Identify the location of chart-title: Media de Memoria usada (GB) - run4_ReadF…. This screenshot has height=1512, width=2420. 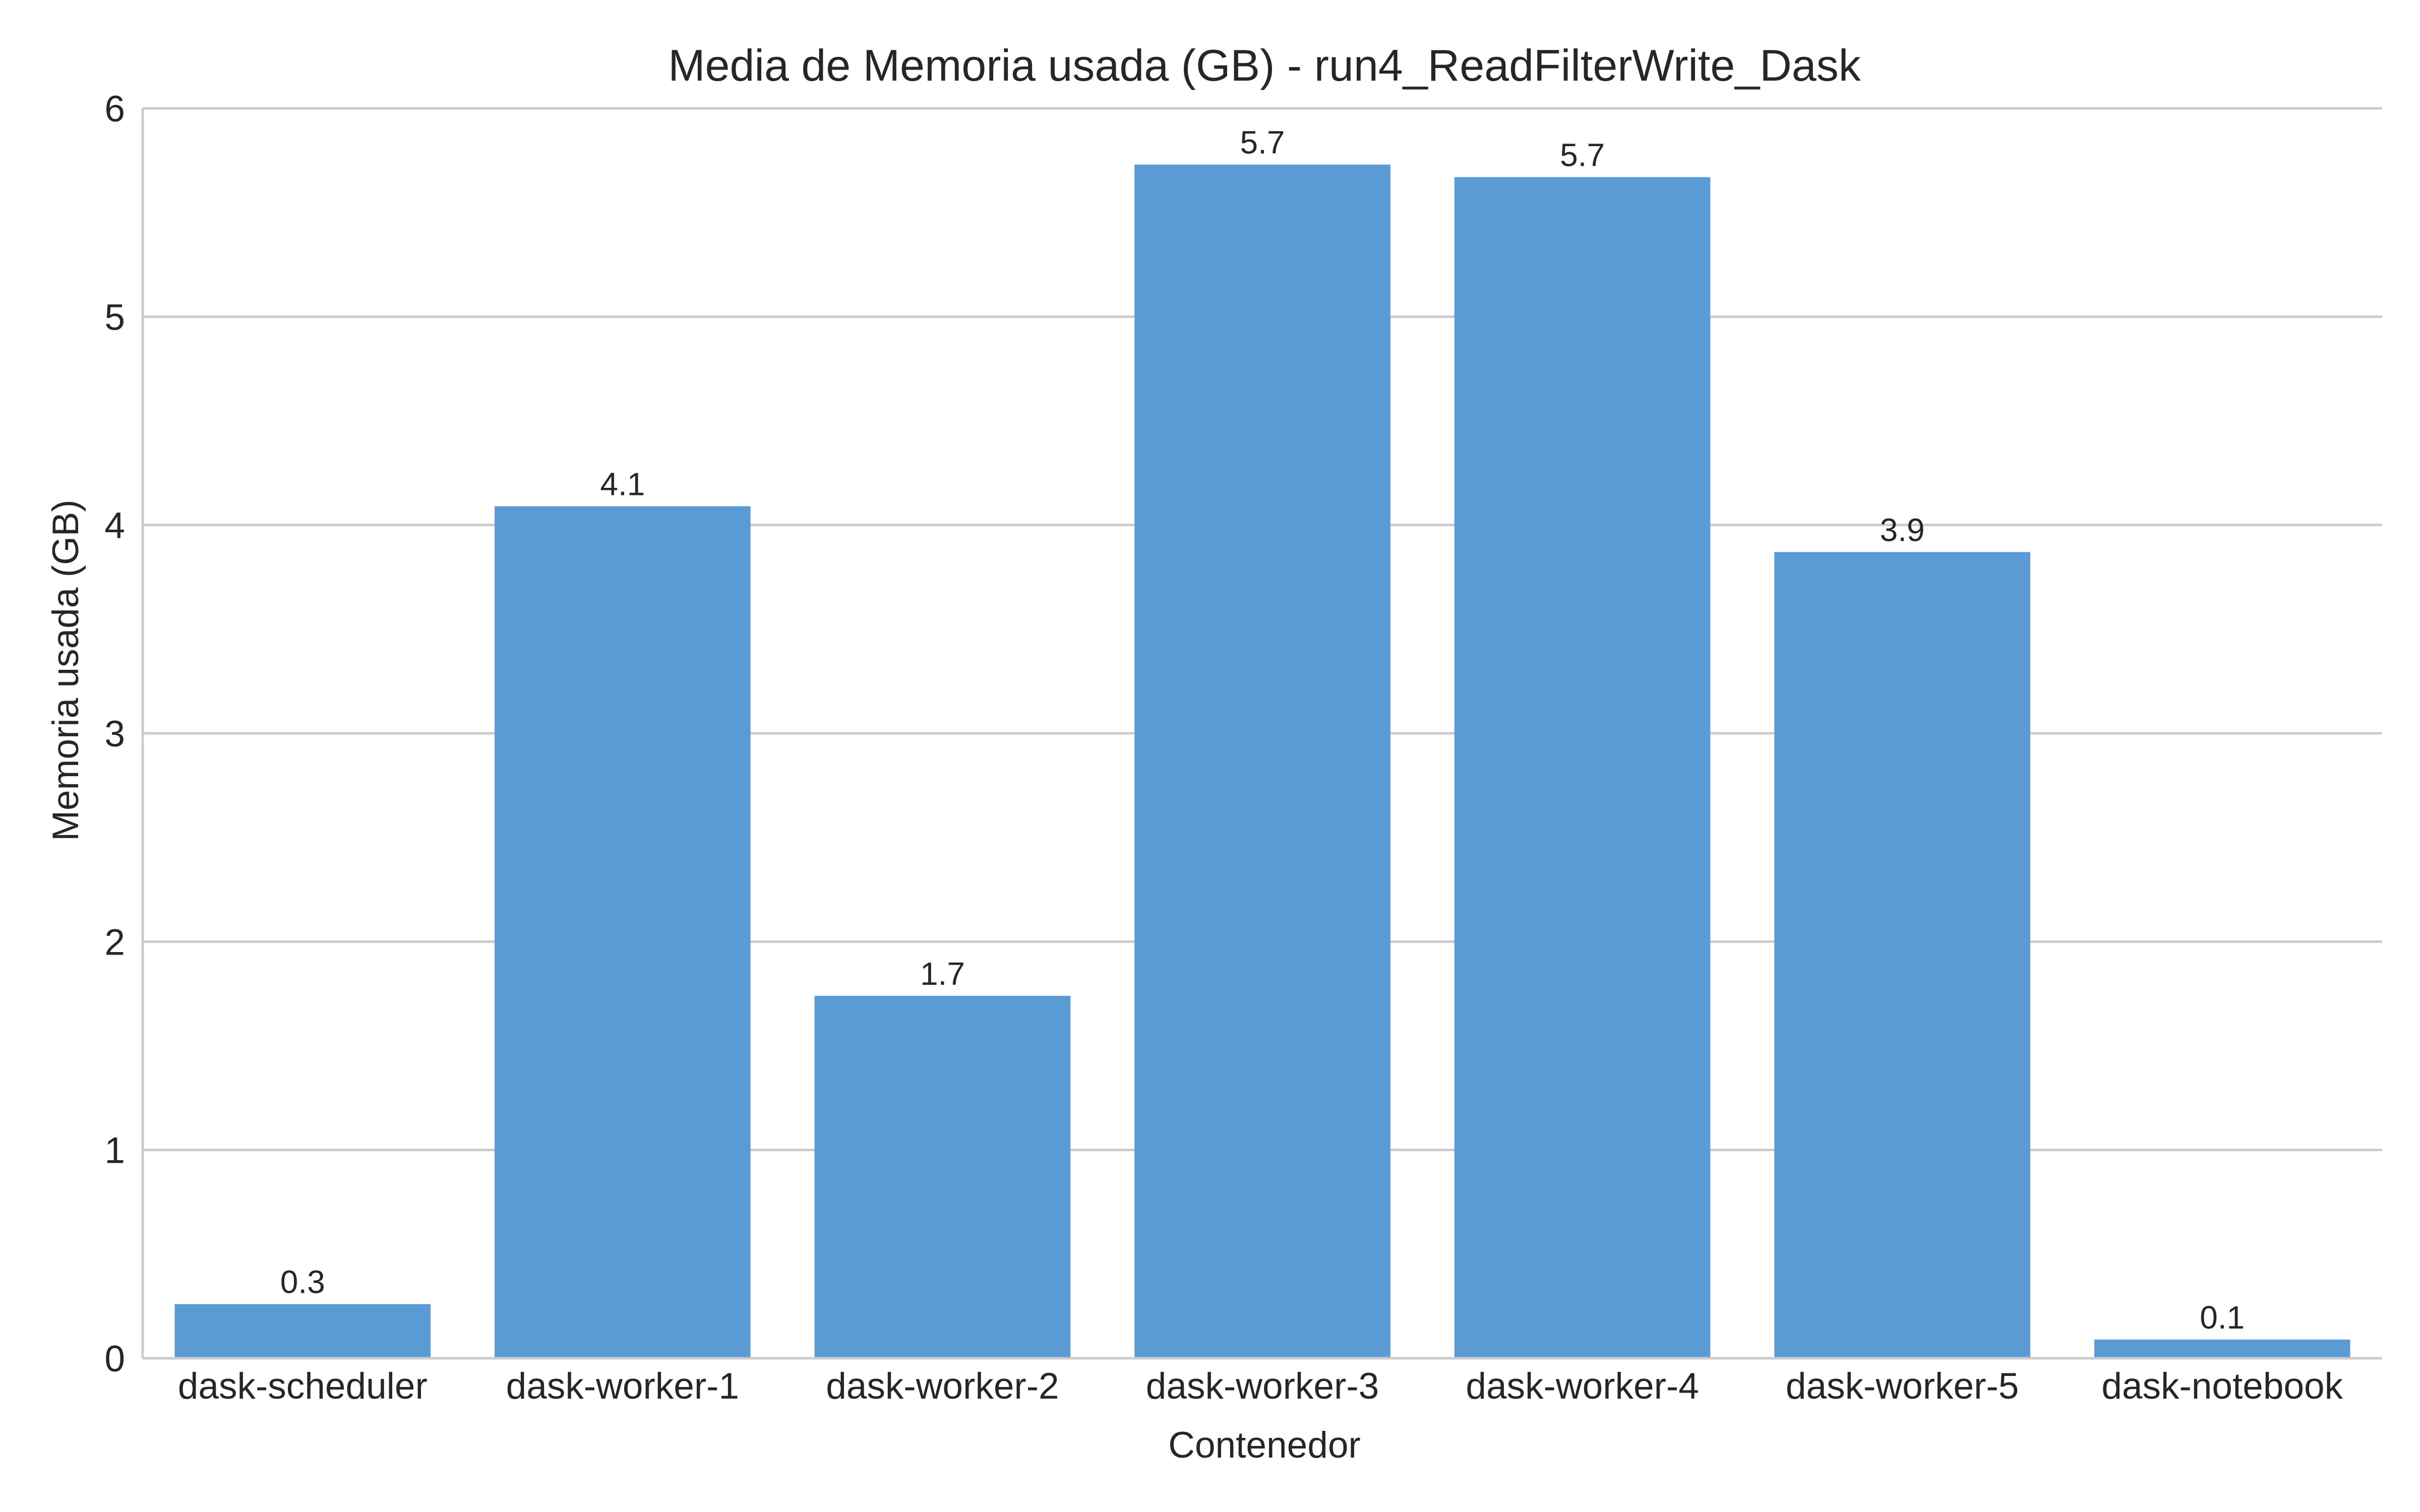
(1264, 65).